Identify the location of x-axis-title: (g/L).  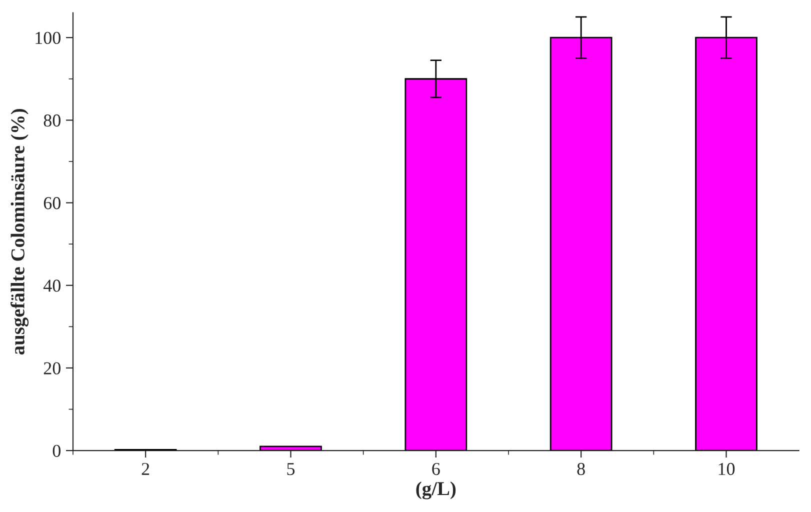
(436, 491).